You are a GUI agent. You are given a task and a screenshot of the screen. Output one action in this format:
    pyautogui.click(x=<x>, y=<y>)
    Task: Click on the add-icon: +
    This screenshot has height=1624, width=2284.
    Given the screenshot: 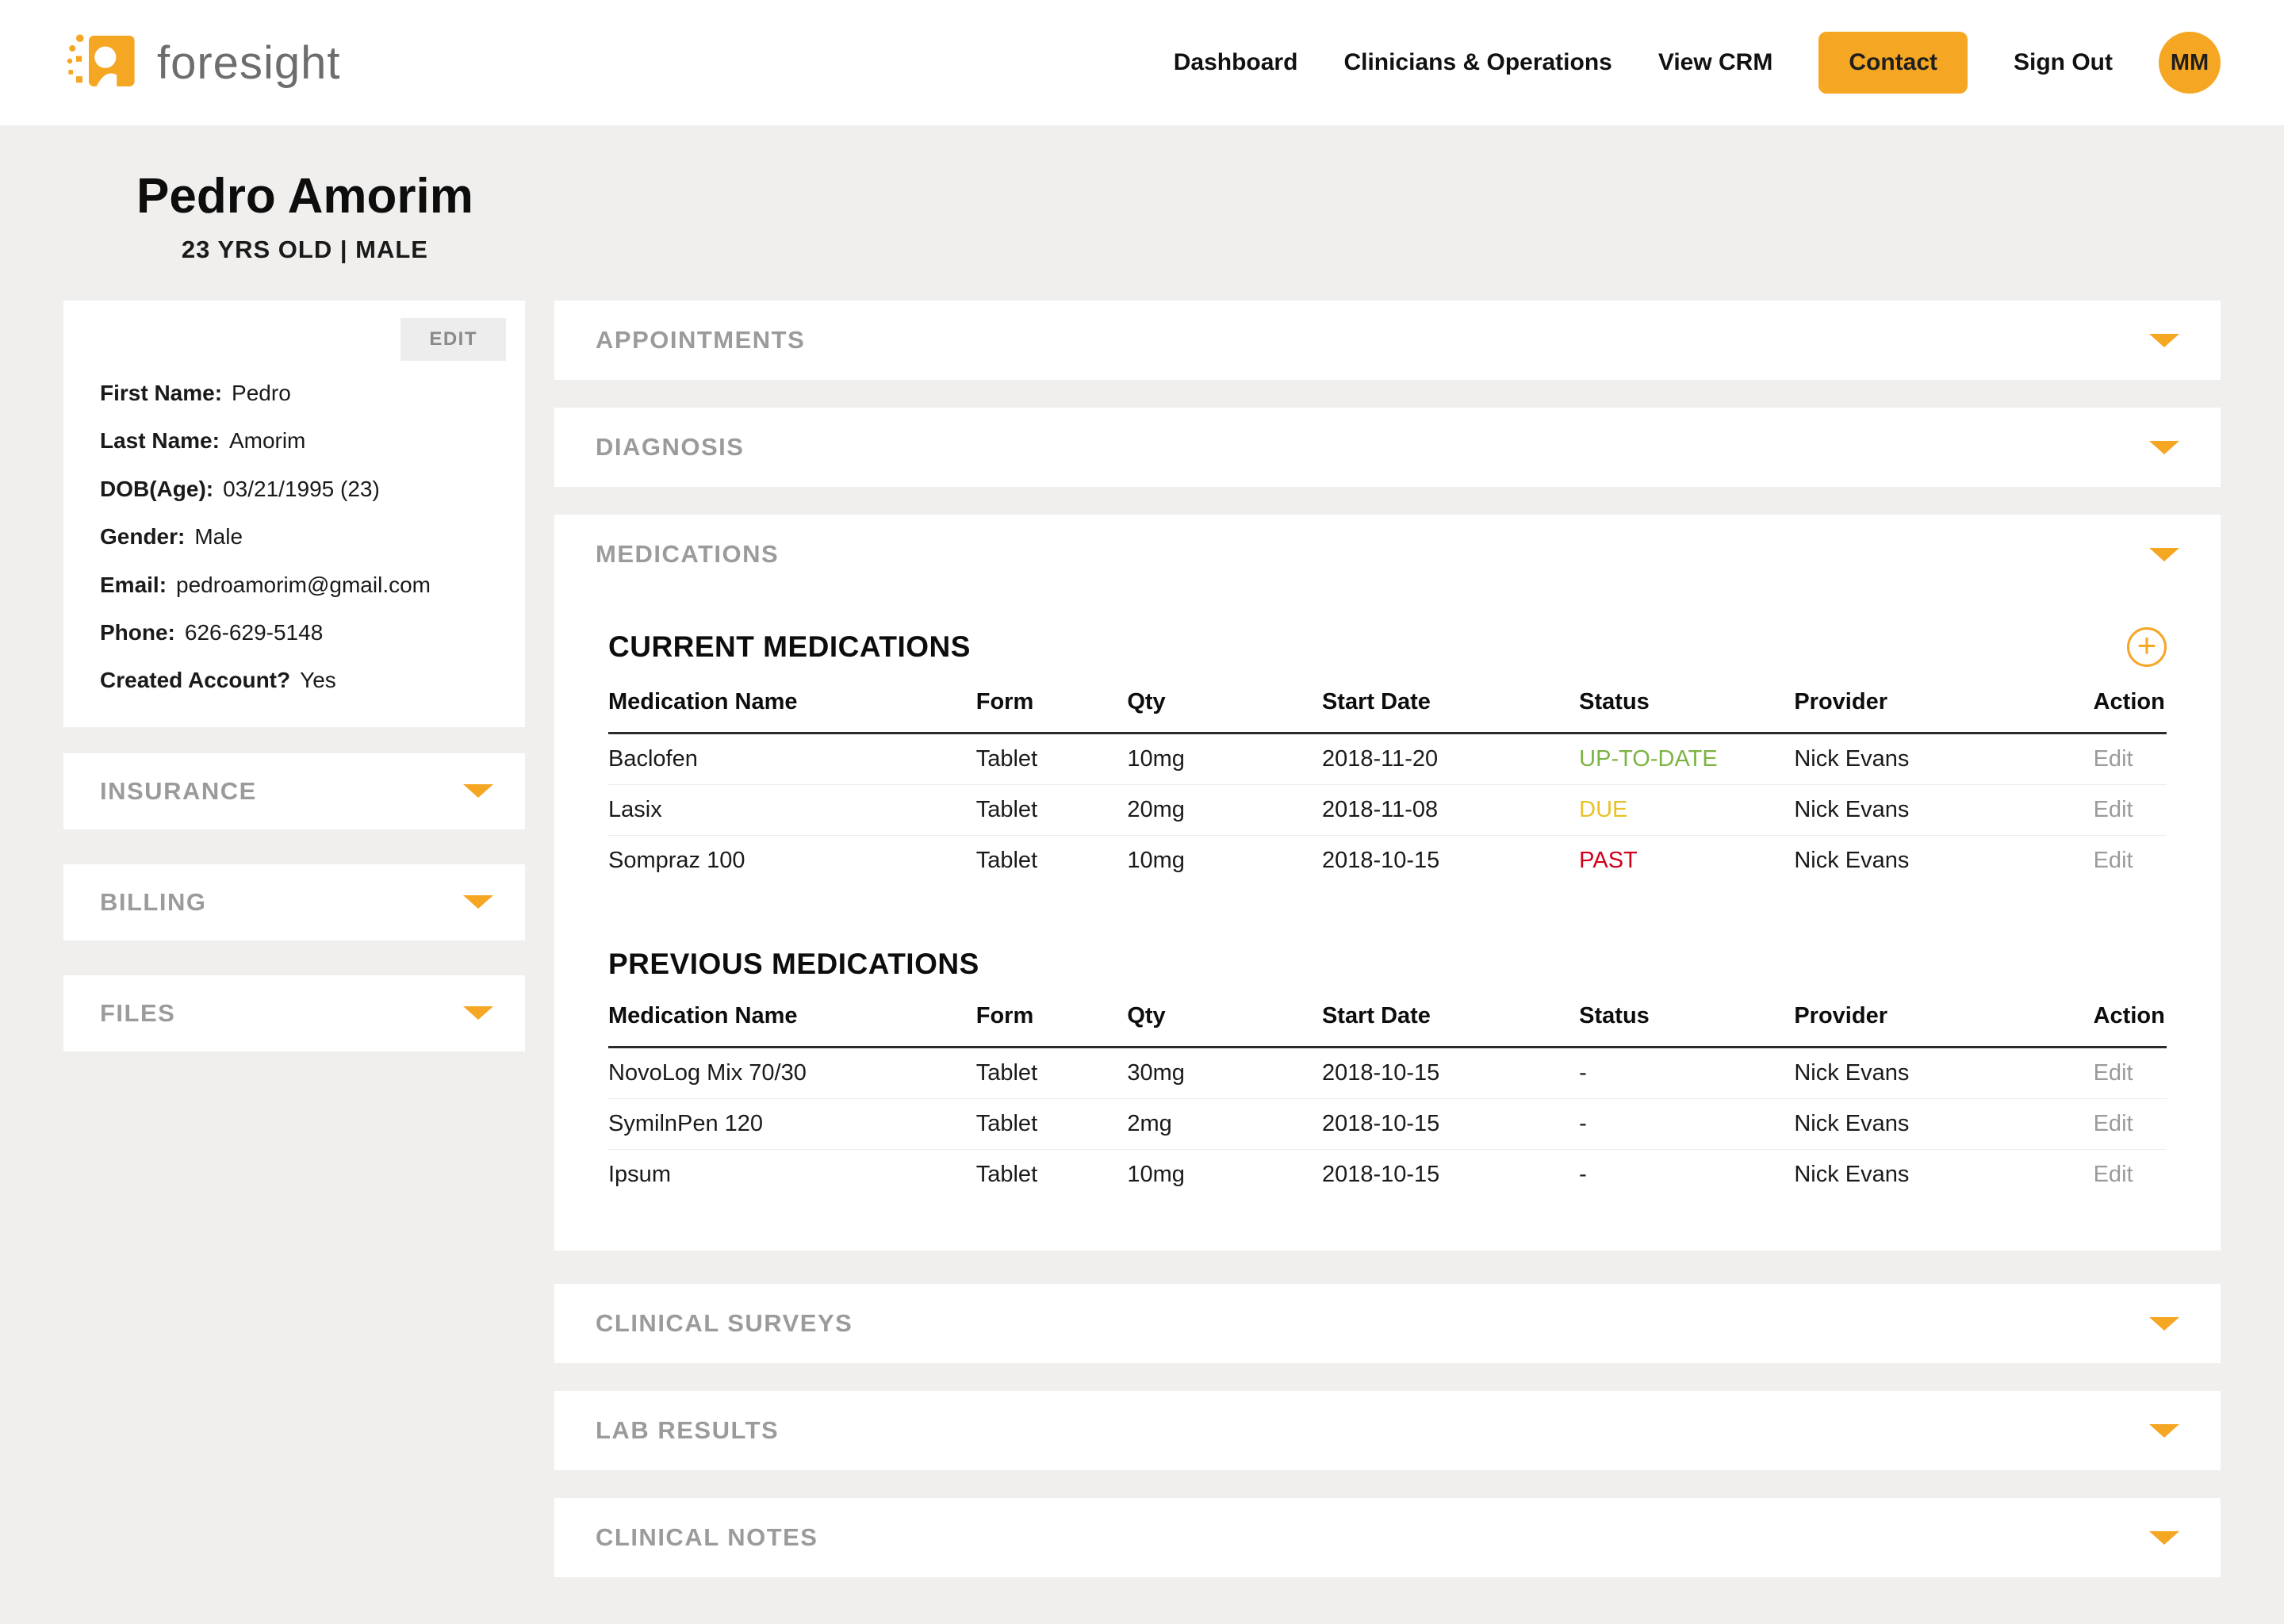 What is the action you would take?
    pyautogui.click(x=2146, y=645)
    